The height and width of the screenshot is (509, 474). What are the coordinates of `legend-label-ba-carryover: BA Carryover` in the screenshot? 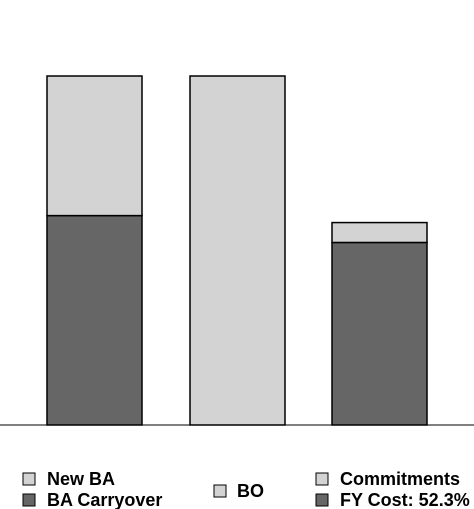 It's located at (104, 499).